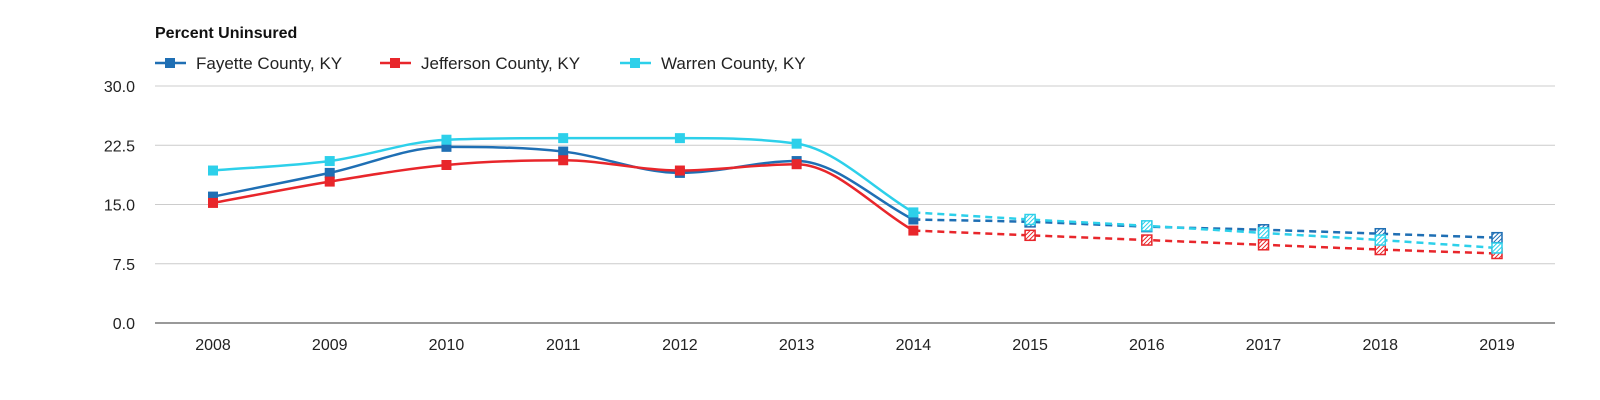  What do you see at coordinates (119, 146) in the screenshot?
I see `y-tick-label: 22.5` at bounding box center [119, 146].